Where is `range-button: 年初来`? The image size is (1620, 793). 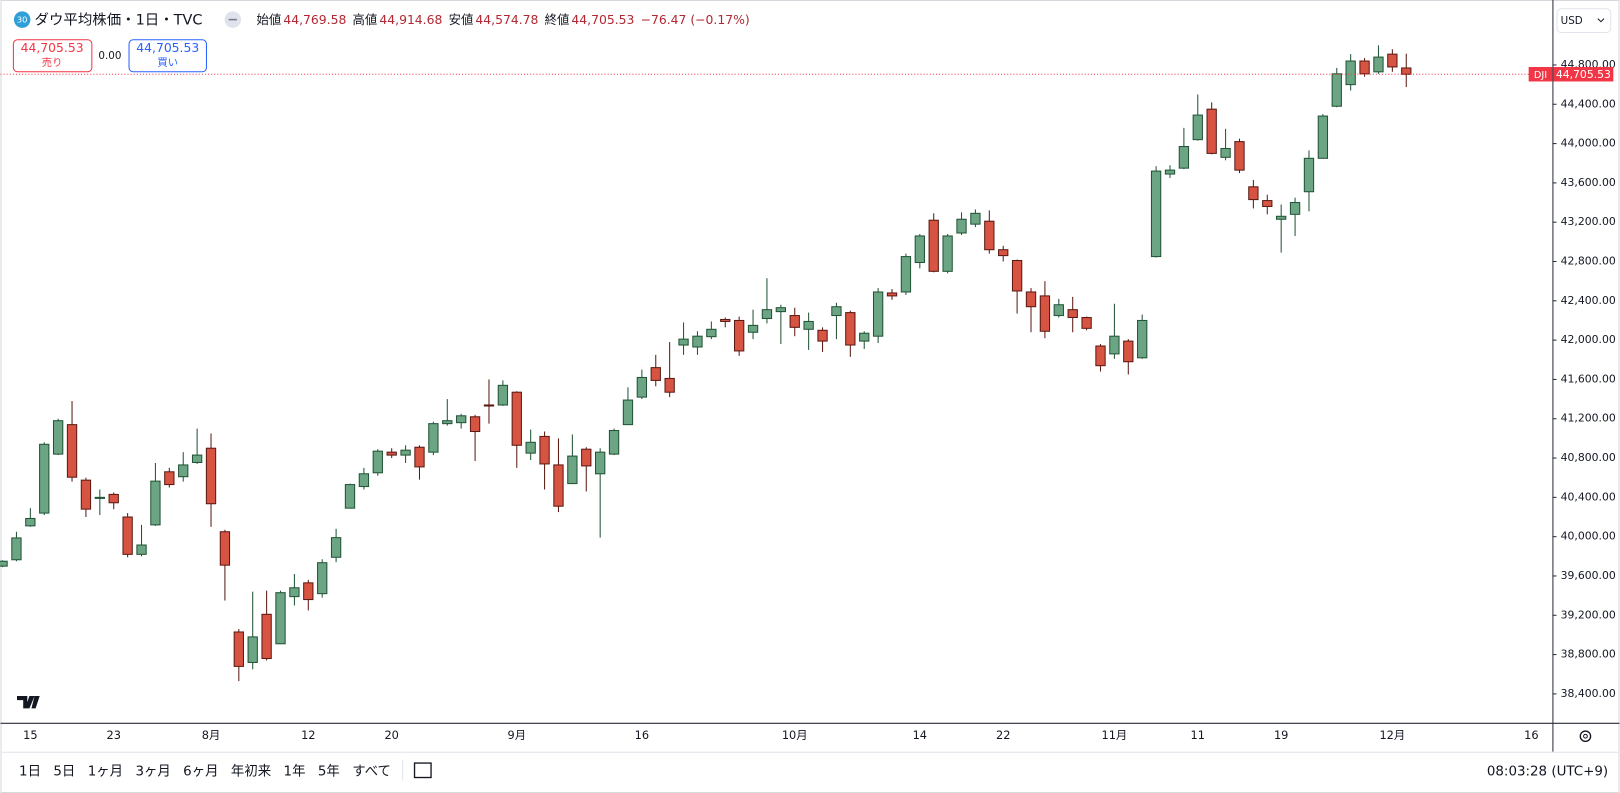 range-button: 年初来 is located at coordinates (251, 771).